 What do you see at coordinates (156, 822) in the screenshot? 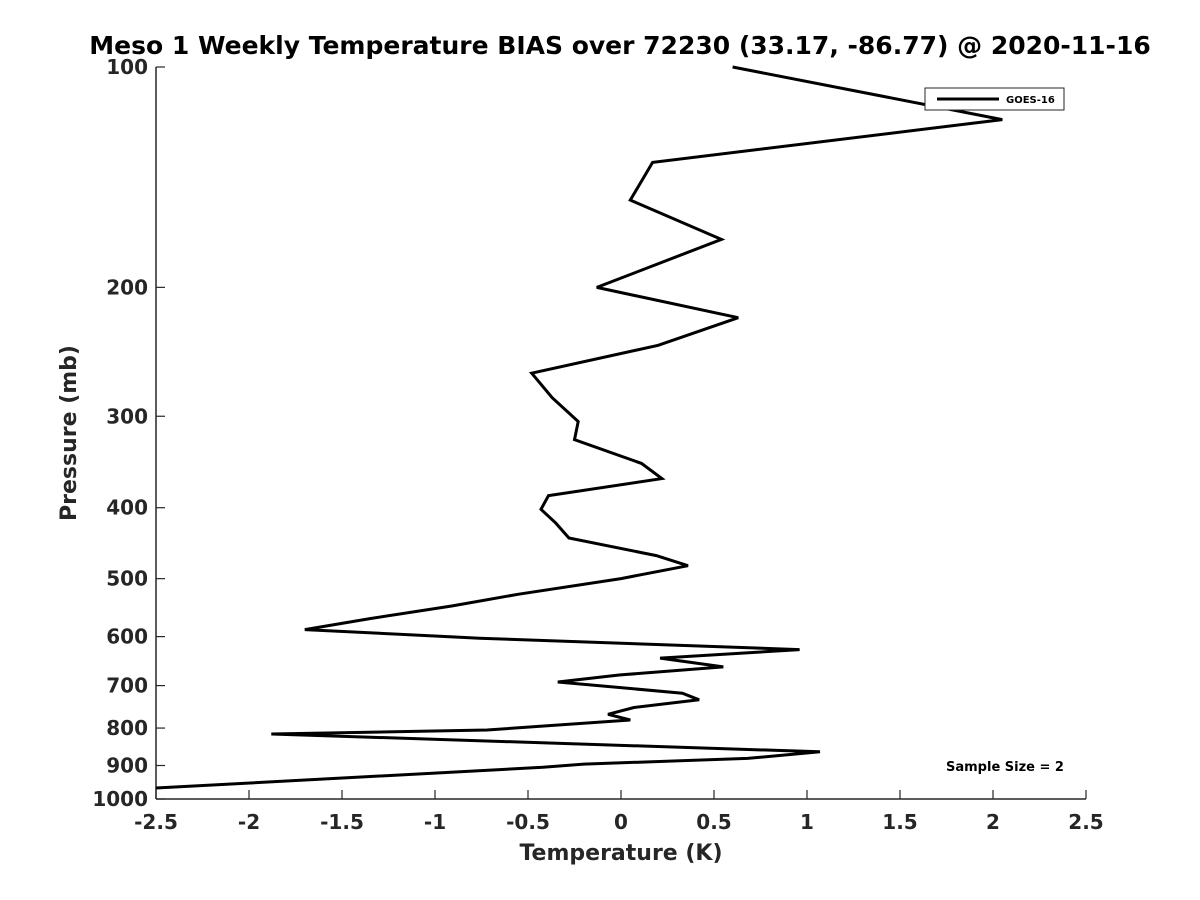
I see `x-tick-label: -2.5` at bounding box center [156, 822].